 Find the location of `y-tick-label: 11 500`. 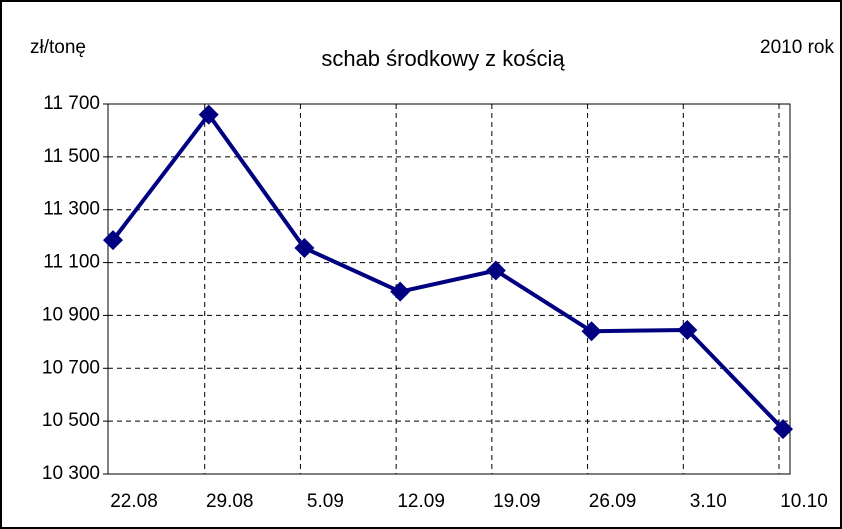

y-tick-label: 11 500 is located at coordinates (71, 156).